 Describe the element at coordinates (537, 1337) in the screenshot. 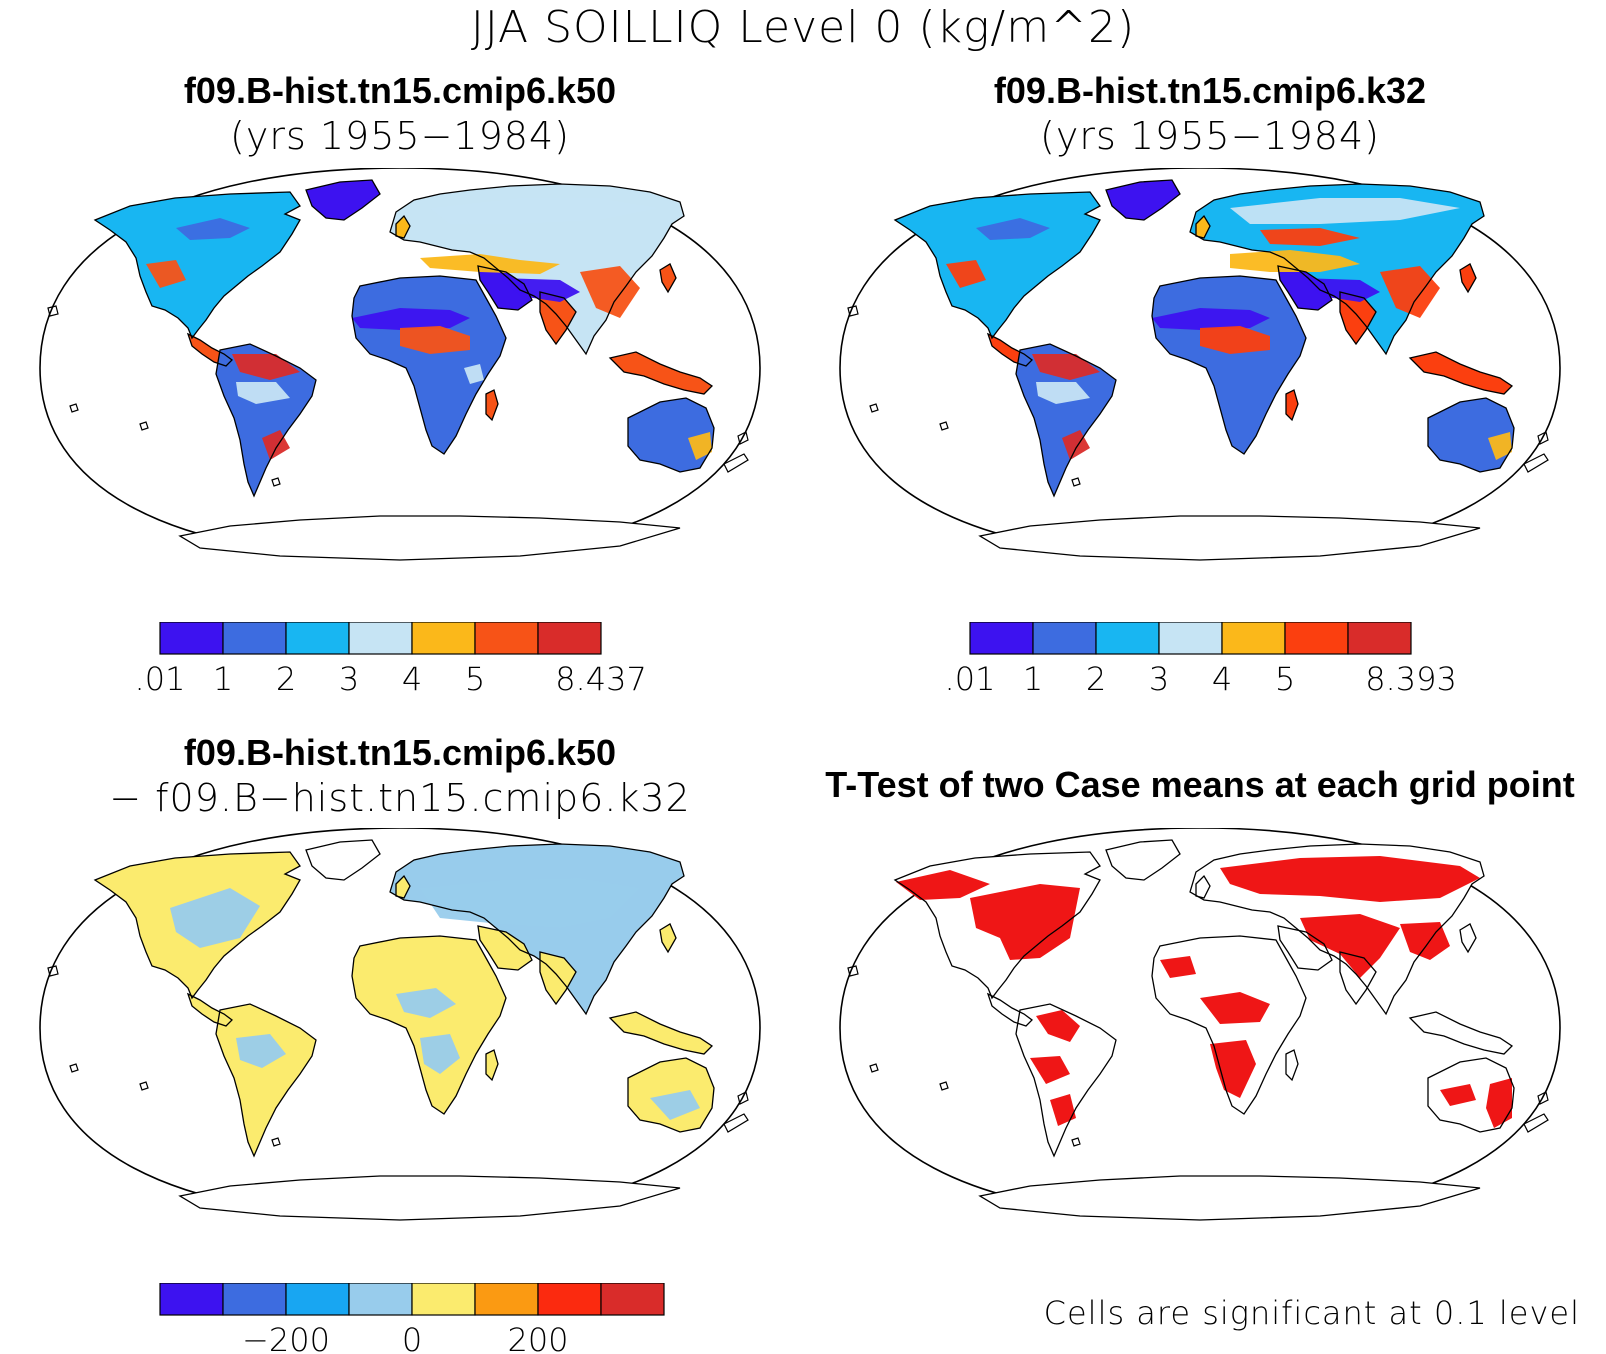

I see `colorbar-label: 200` at that location.